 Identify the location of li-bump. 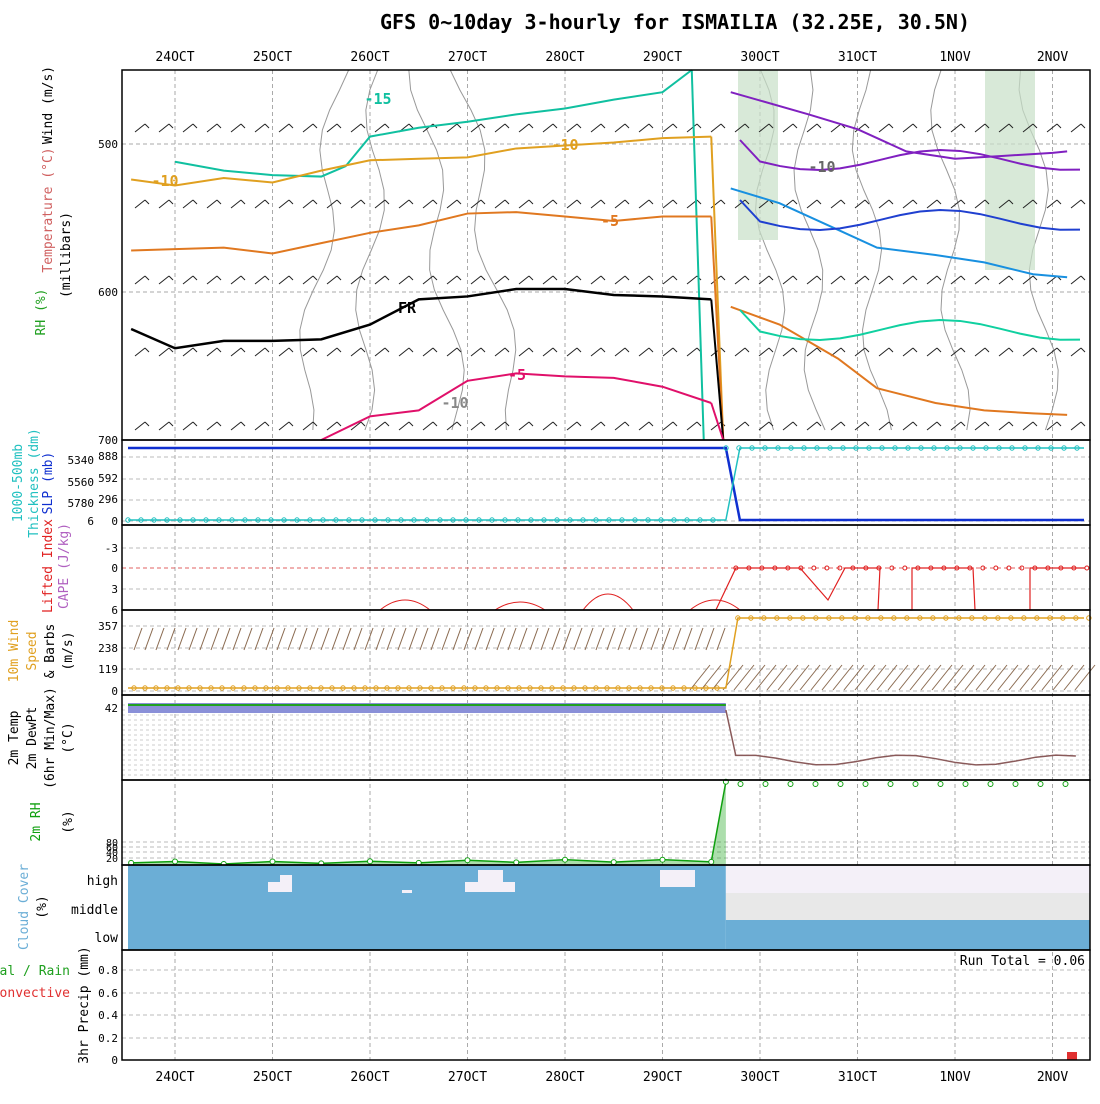
(608, 602).